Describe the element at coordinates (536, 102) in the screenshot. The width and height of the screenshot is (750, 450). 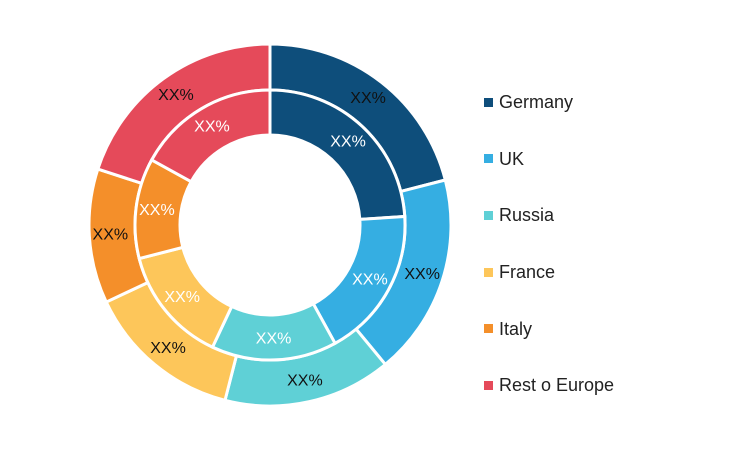
I see `legend-label: Germany` at that location.